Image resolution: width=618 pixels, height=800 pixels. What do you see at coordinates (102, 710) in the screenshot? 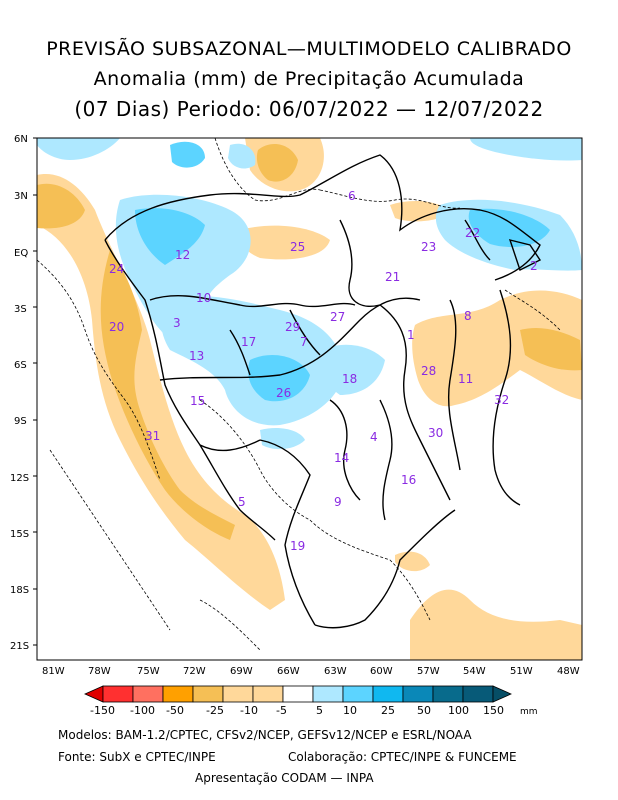
I see `colorbar-label: -150` at bounding box center [102, 710].